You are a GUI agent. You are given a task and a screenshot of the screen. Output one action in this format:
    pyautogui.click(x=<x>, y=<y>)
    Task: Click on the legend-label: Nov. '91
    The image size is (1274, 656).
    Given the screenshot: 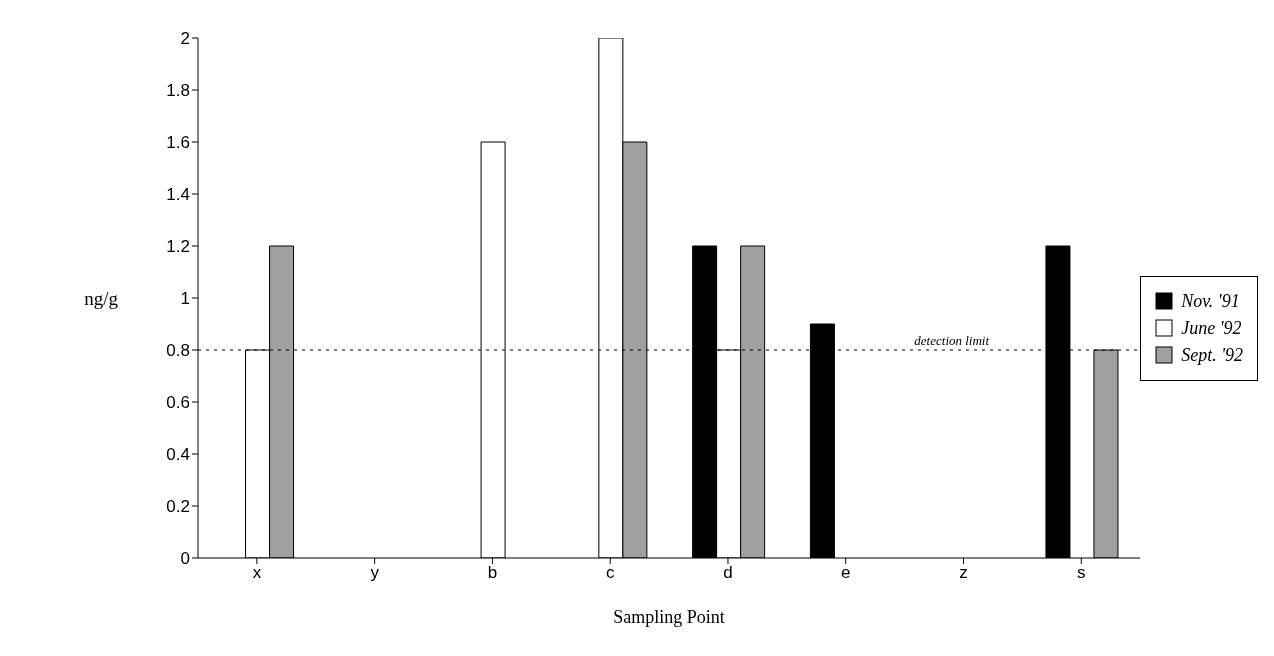 What is the action you would take?
    pyautogui.click(x=1210, y=301)
    